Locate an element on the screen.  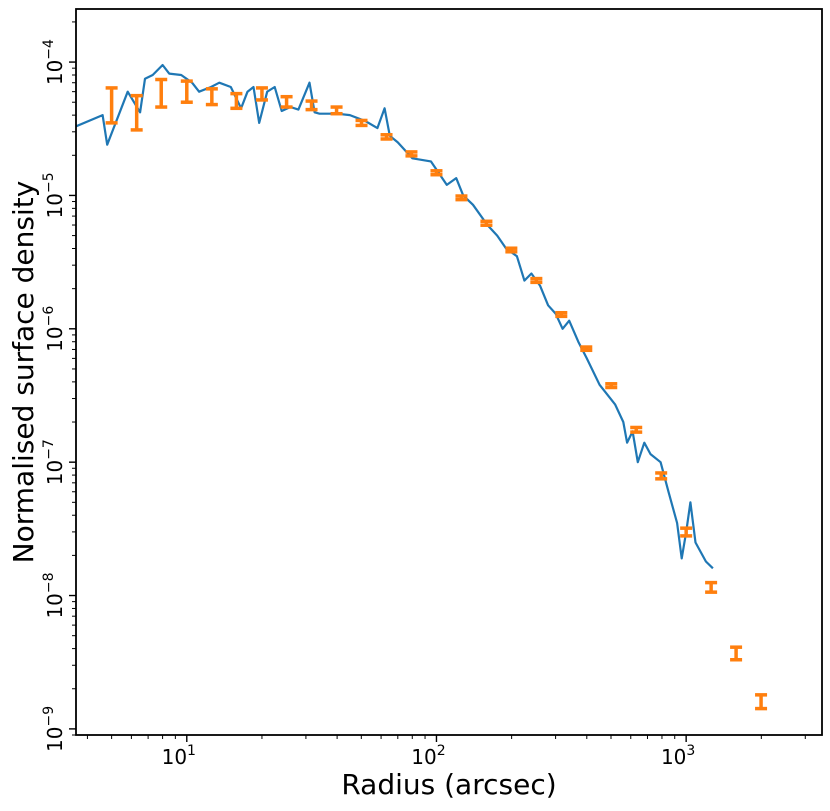
y-axis-ticks: 10−9 10−8 10−7 10−6 10−5 10−4 is located at coordinates (58, 386).